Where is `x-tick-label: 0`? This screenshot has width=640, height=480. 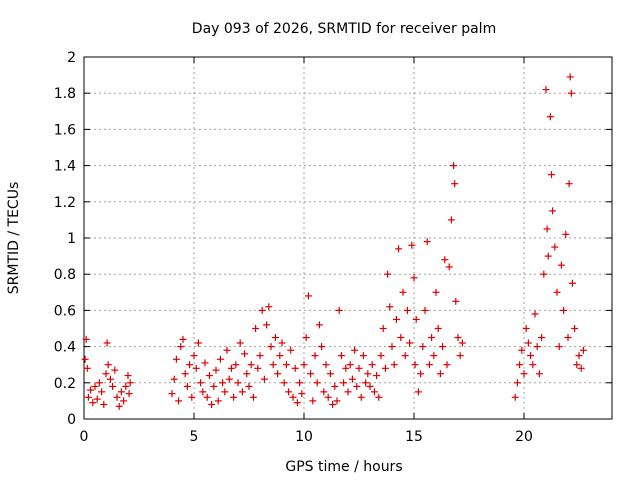 x-tick-label: 0 is located at coordinates (84, 437).